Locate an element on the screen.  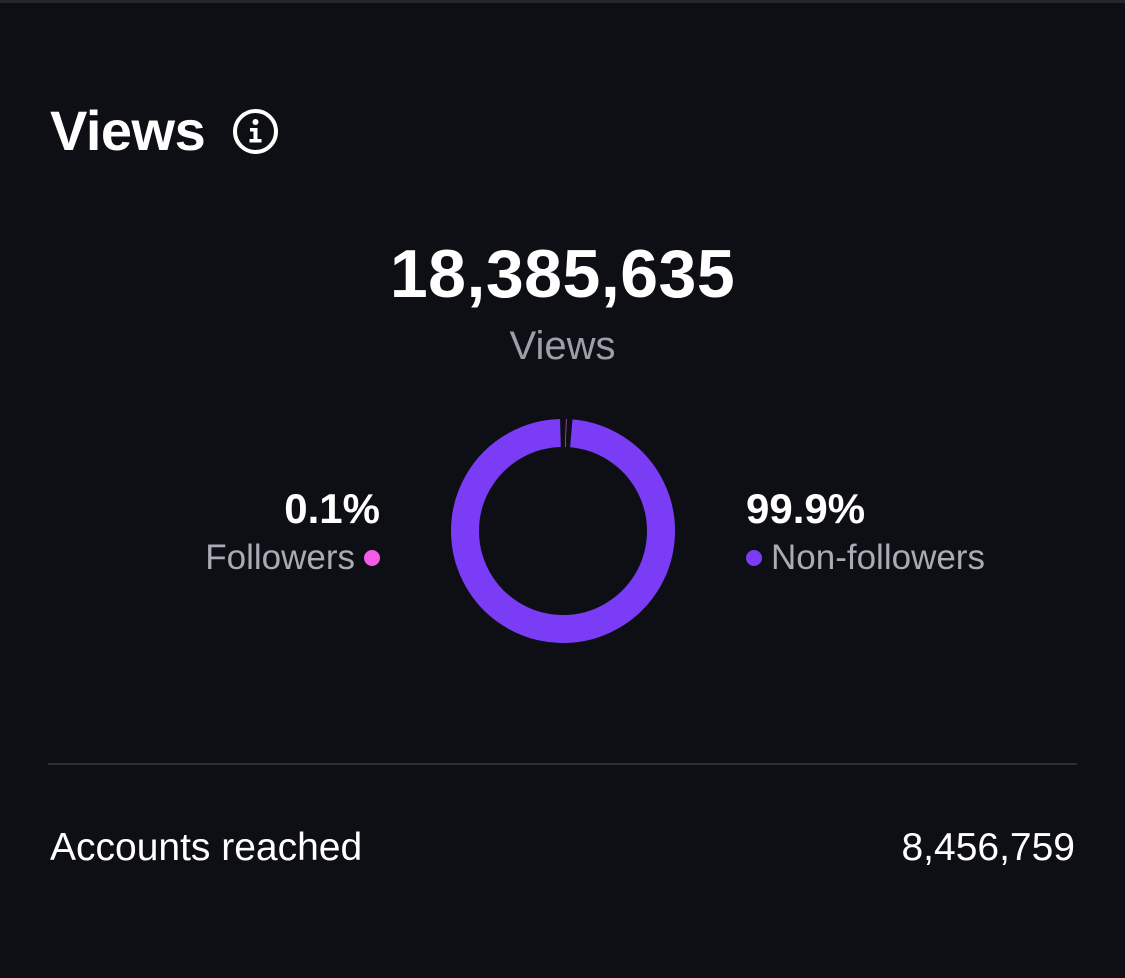
info-button is located at coordinates (255, 131).